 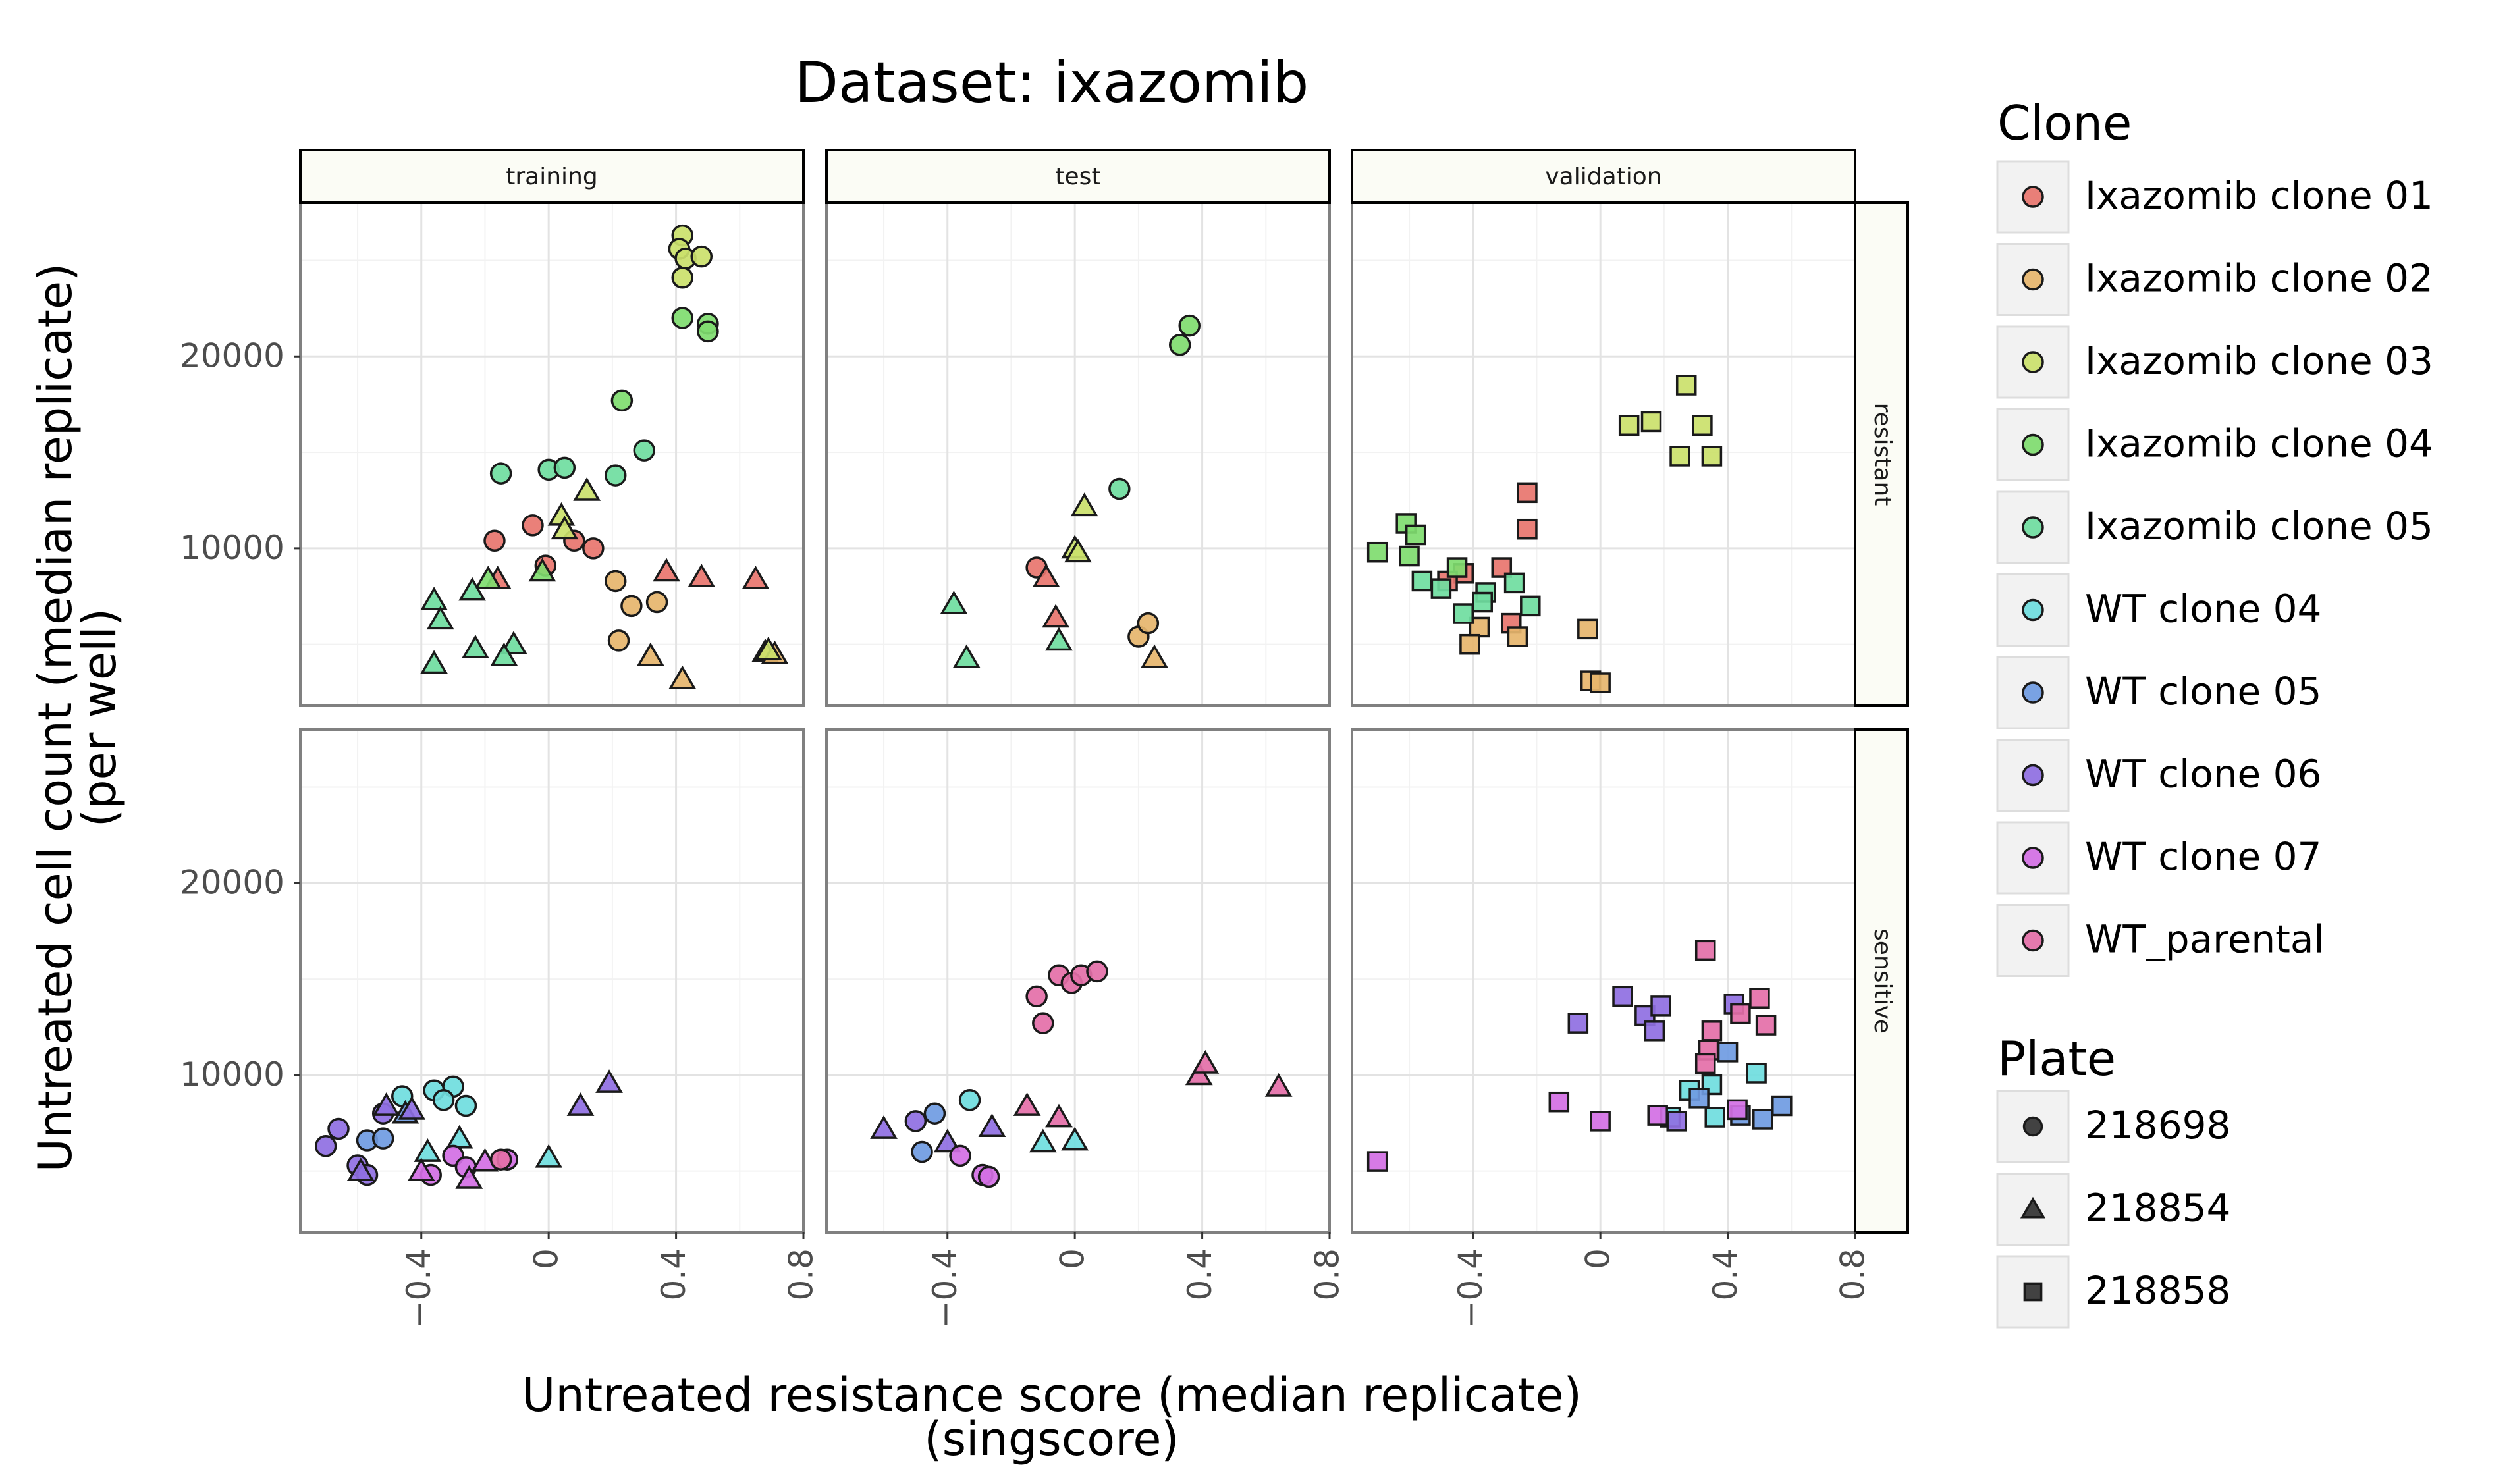 I want to click on chart-title: Dataset: ixazomib, so click(x=1052, y=83).